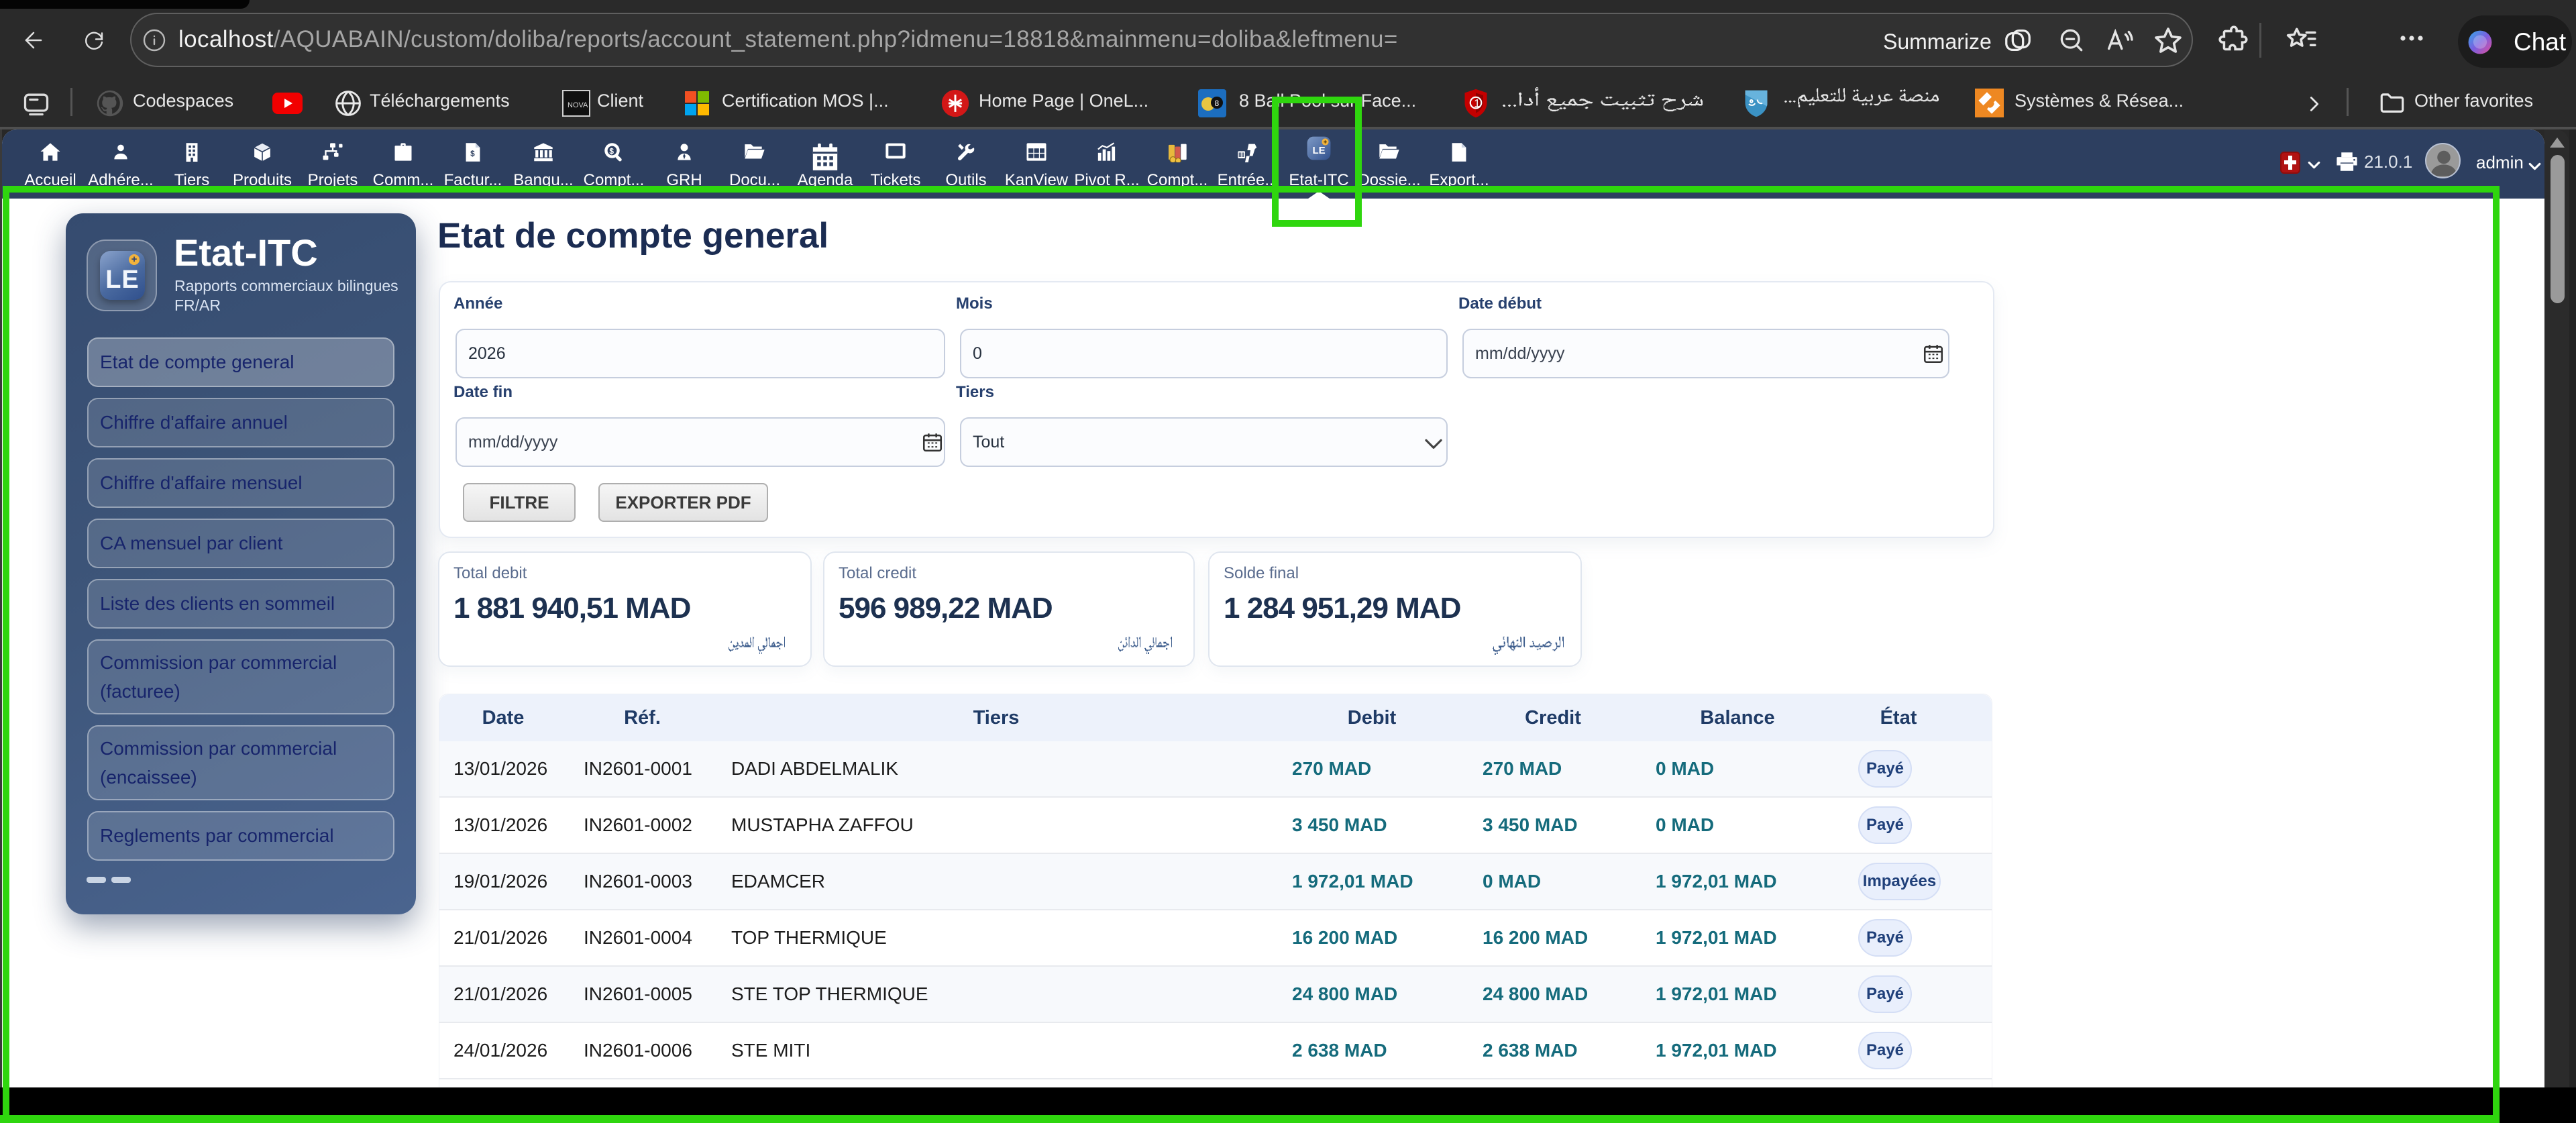 This screenshot has width=2576, height=1123. What do you see at coordinates (1217, 103) in the screenshot?
I see `svg-text: 8` at bounding box center [1217, 103].